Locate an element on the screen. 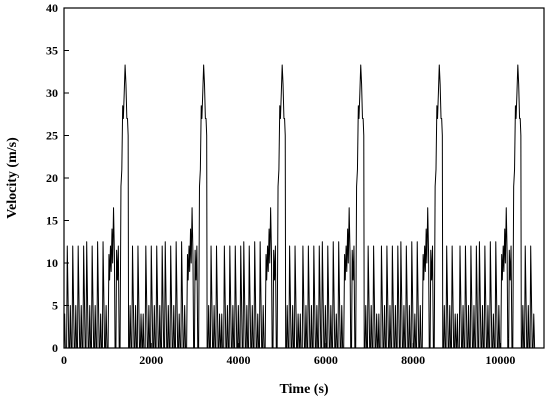 The height and width of the screenshot is (404, 550). y-tick-label: 15 is located at coordinates (52, 221).